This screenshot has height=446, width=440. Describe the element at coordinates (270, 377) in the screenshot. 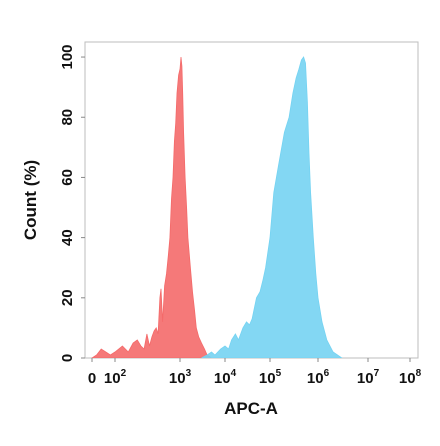

I see `x-tick-label: 10⁵` at that location.